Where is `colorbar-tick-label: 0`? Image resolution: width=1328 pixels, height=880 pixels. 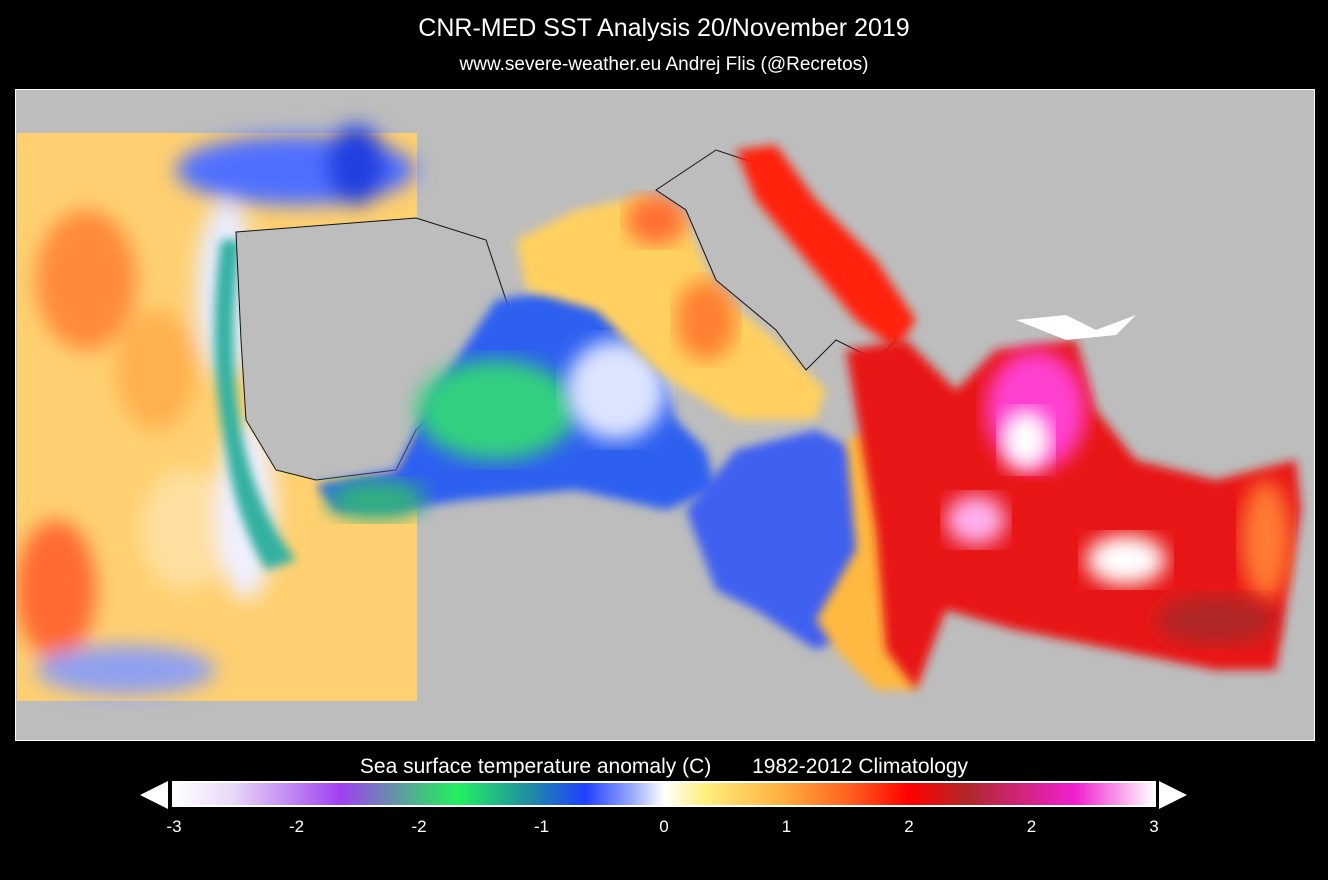
colorbar-tick-label: 0 is located at coordinates (664, 826).